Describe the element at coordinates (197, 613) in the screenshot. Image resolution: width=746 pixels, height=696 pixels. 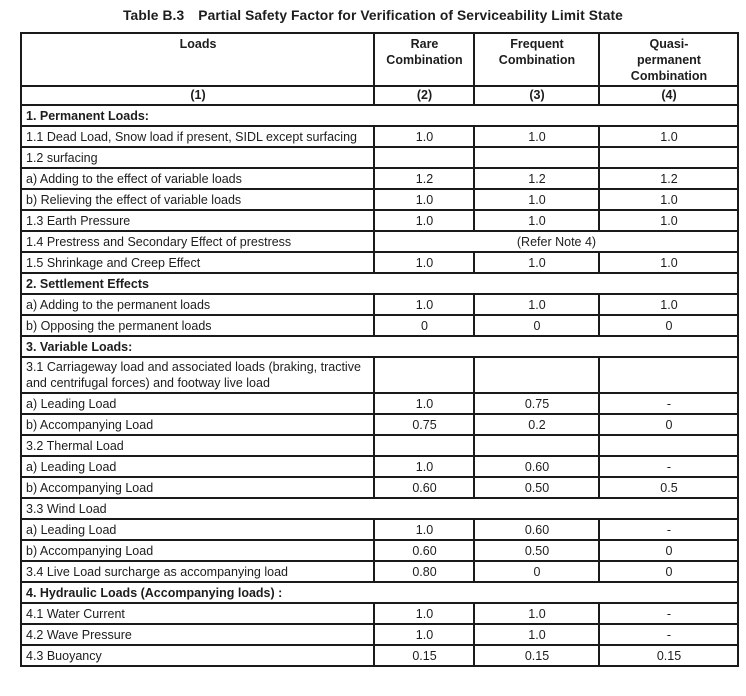
I see `row-label: 4.1 Water Current` at that location.